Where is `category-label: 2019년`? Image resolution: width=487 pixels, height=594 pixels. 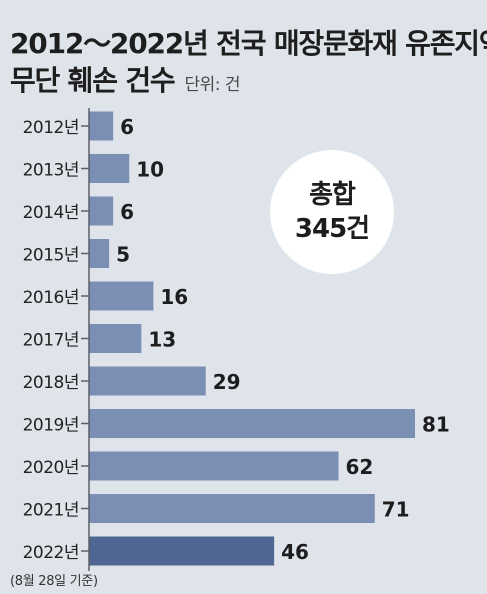 category-label: 2019년 is located at coordinates (51, 426).